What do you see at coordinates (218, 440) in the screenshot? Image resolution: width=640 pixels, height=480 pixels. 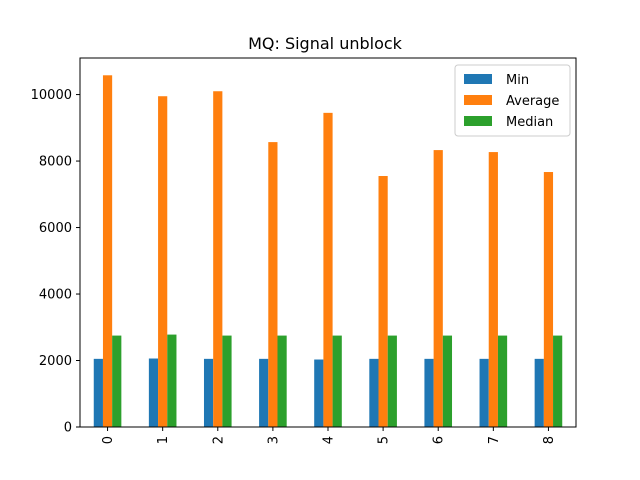 I see `x-tick-label: 2` at bounding box center [218, 440].